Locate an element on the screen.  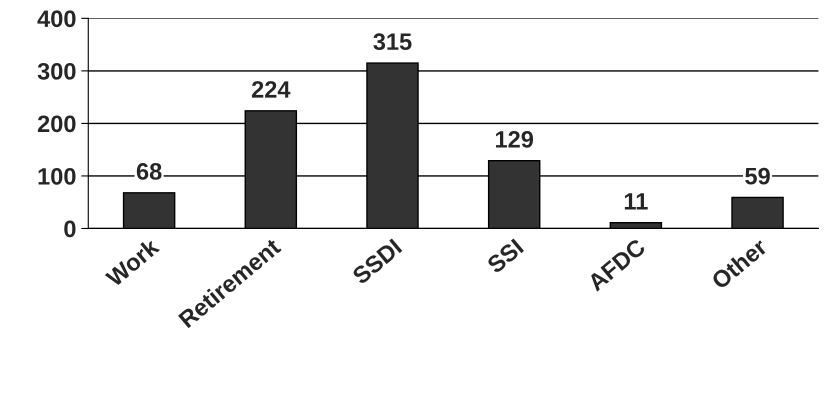
data-label: 59 is located at coordinates (757, 176).